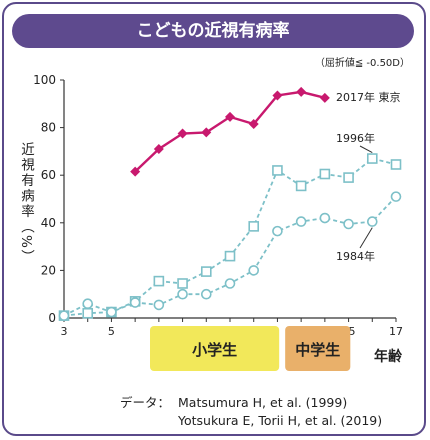 The height and width of the screenshot is (440, 430). Describe the element at coordinates (111, 331) in the screenshot. I see `x-tick-label: 5` at that location.